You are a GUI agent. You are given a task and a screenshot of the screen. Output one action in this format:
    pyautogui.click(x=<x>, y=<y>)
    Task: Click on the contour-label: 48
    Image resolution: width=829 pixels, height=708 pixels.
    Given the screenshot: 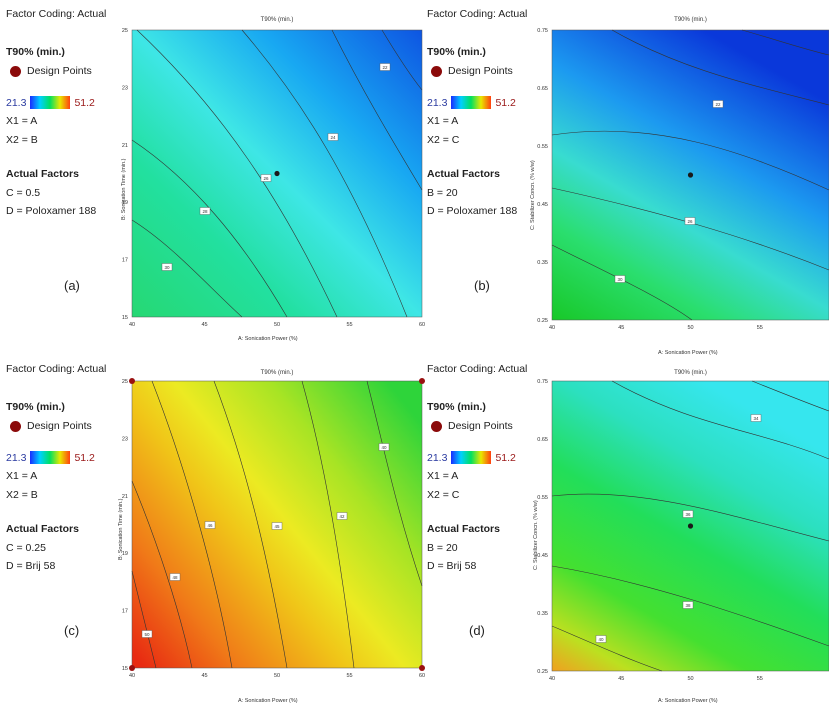 What is the action you would take?
    pyautogui.click(x=175, y=577)
    